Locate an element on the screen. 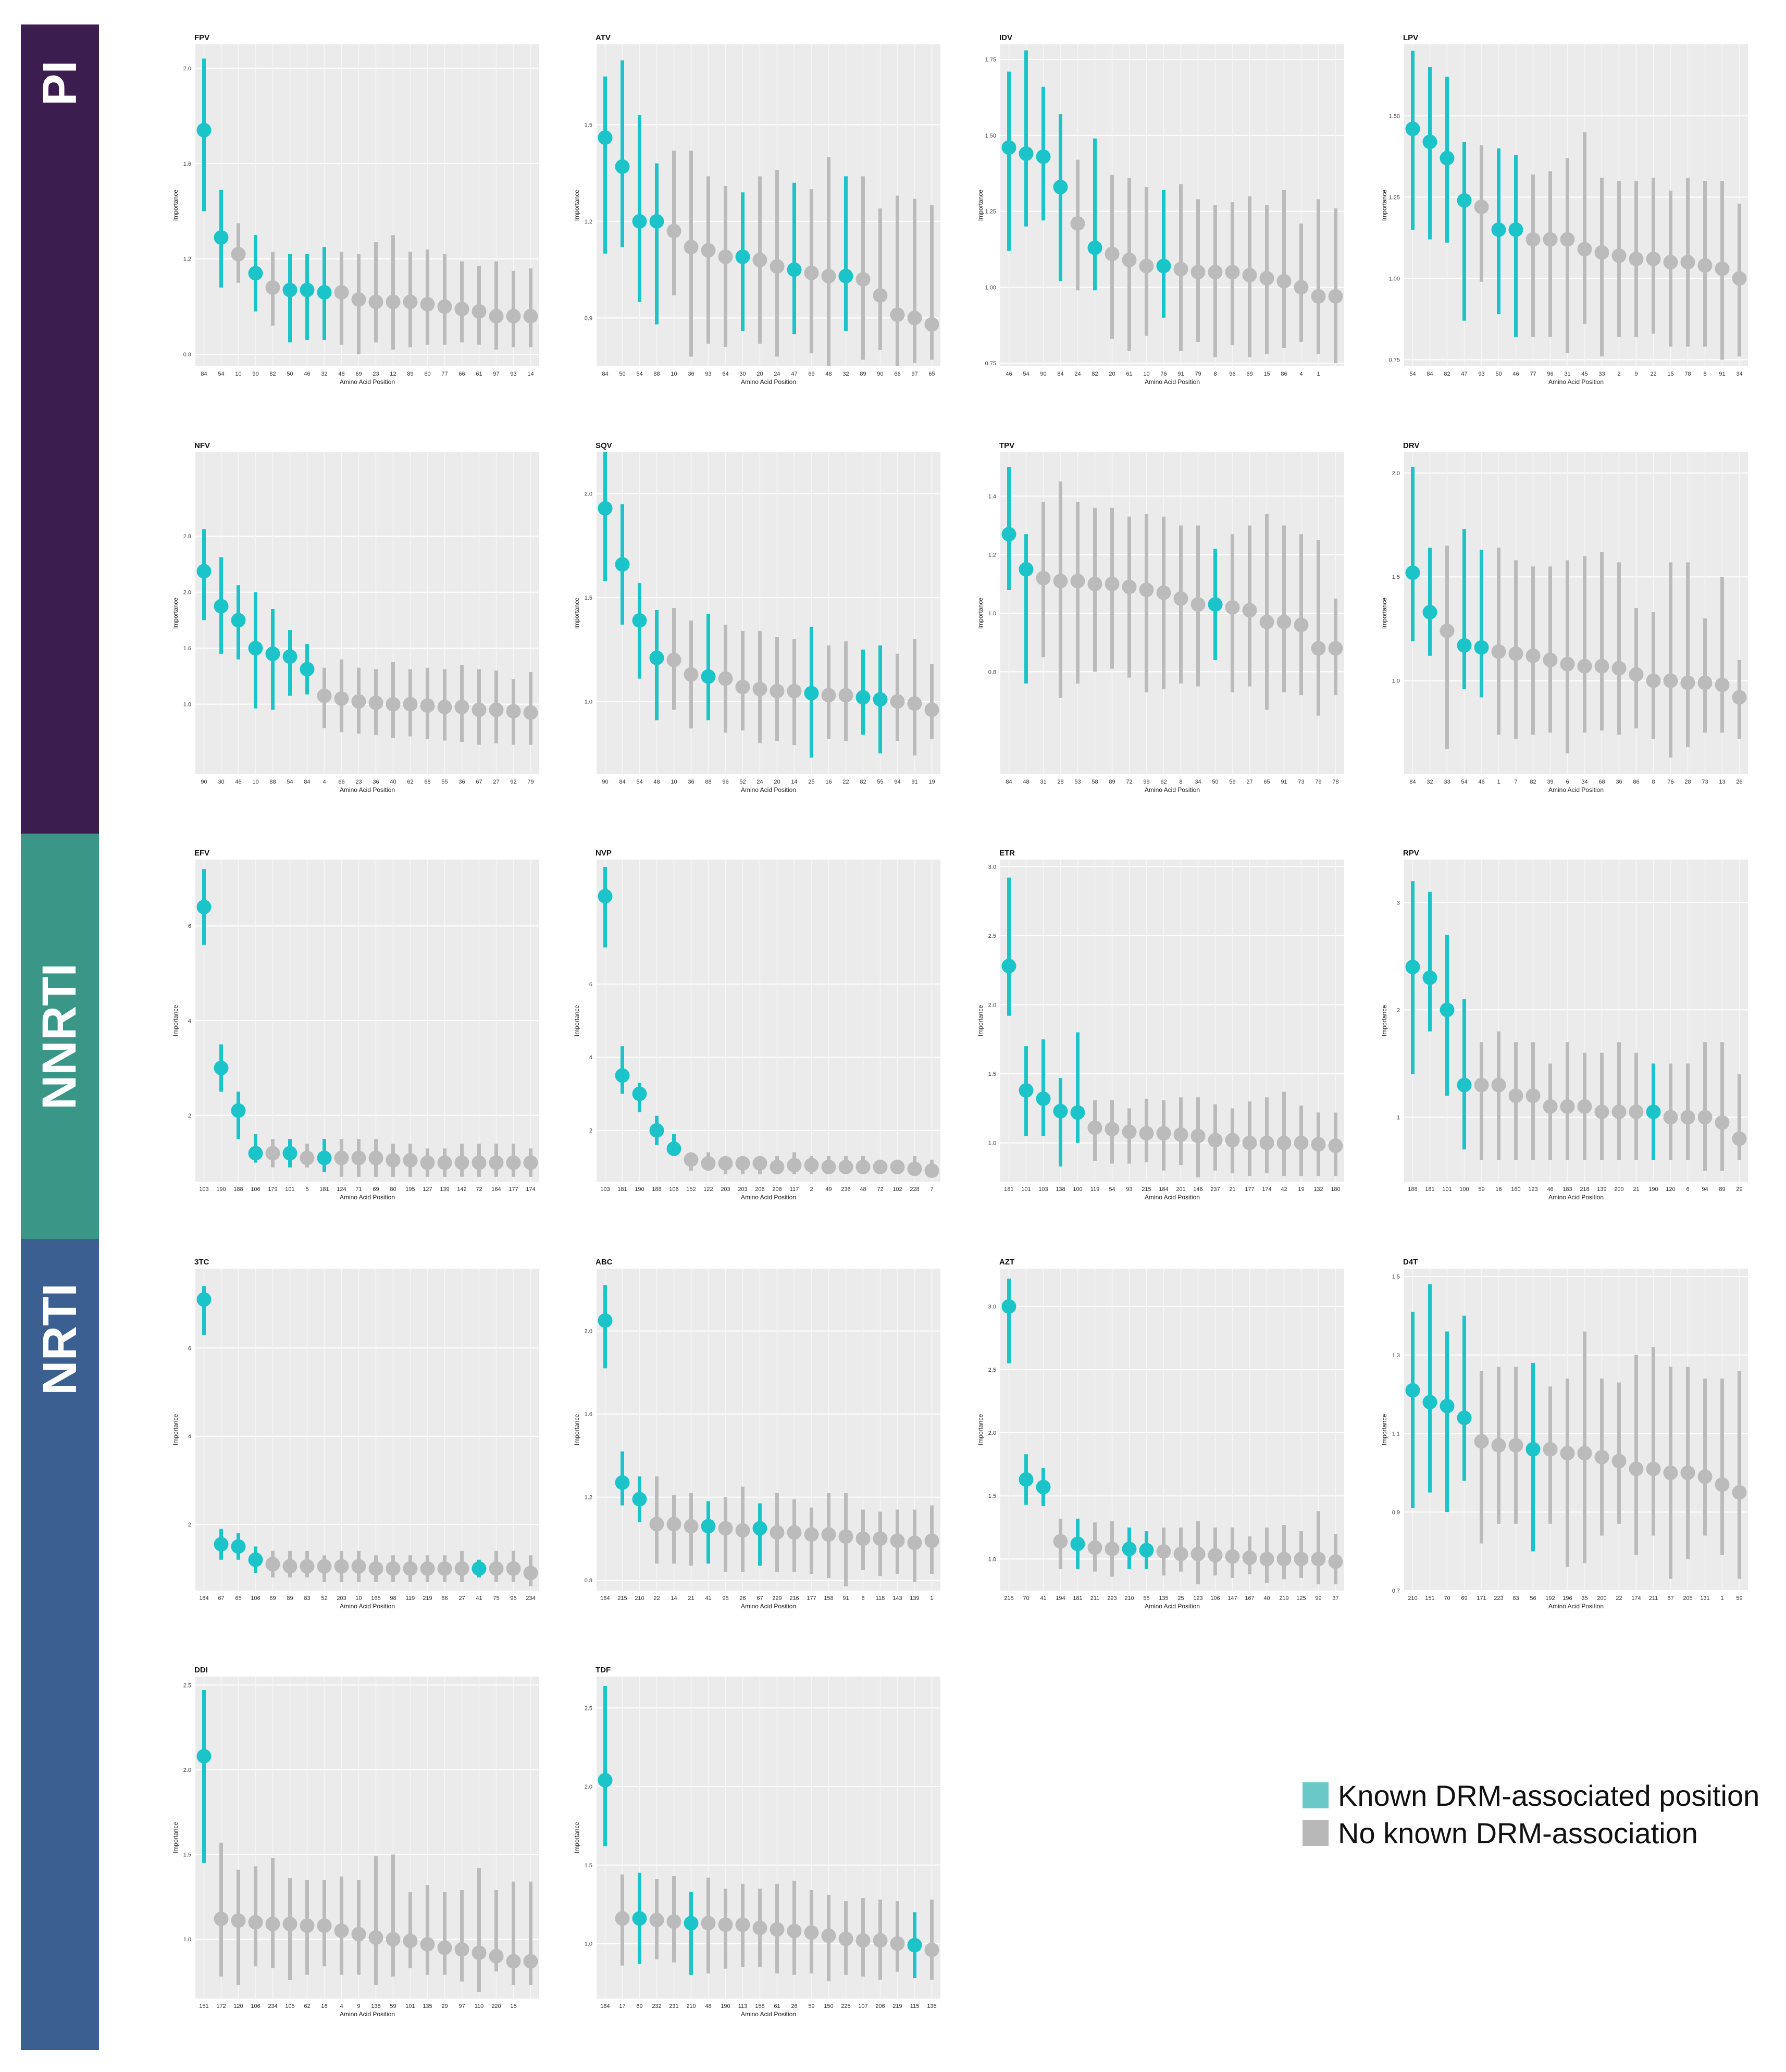 This screenshot has height=2072, width=1786. x-tick-label: 177 is located at coordinates (811, 1598).